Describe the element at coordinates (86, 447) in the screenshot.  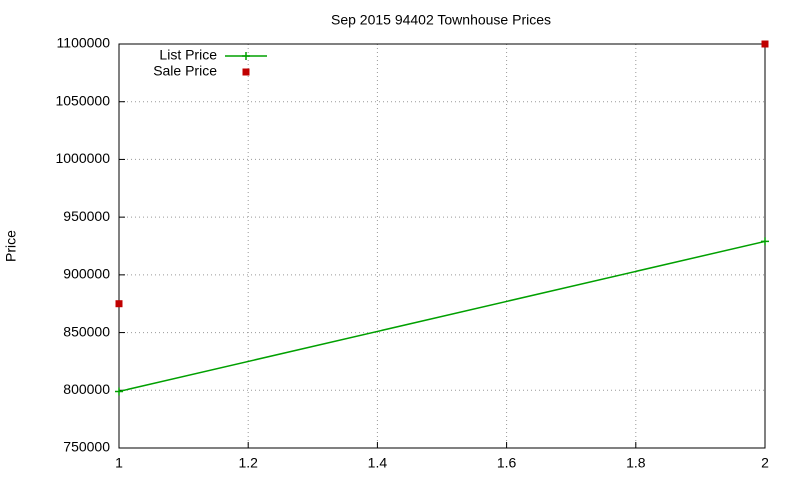
I see `y-tick-label: 750000` at that location.